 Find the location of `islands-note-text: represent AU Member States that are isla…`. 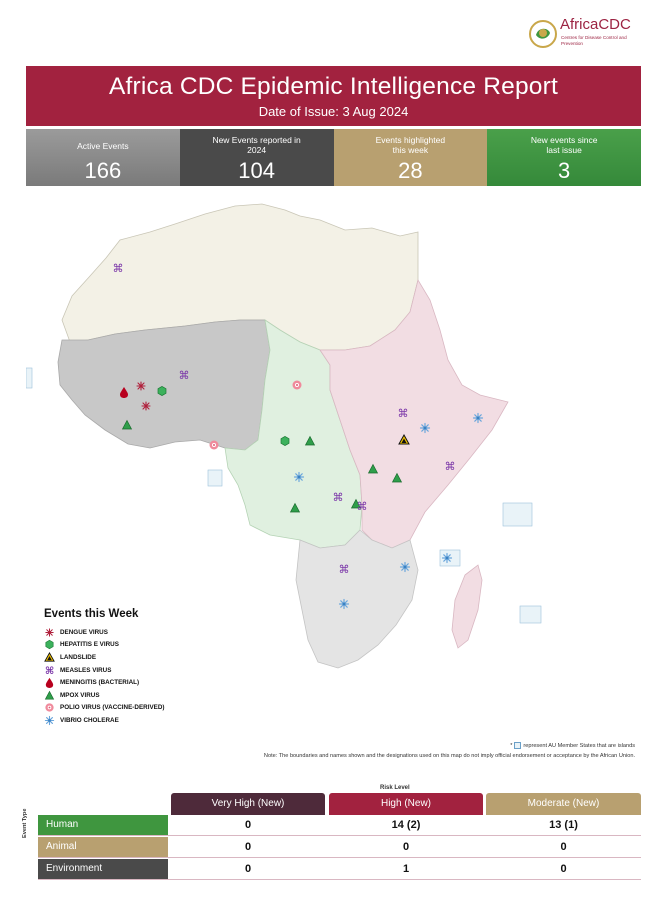

islands-note-text: represent AU Member States that are isla… is located at coordinates (579, 745).